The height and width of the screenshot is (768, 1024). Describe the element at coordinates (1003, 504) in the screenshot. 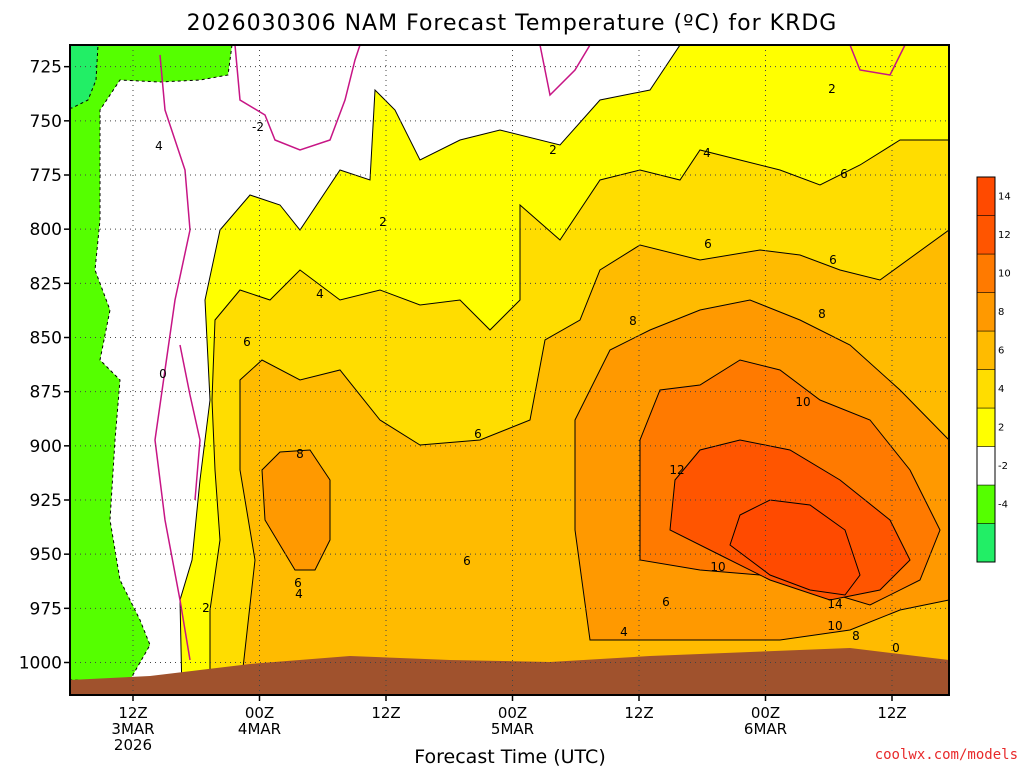

I see `colorbar-label: -4` at that location.